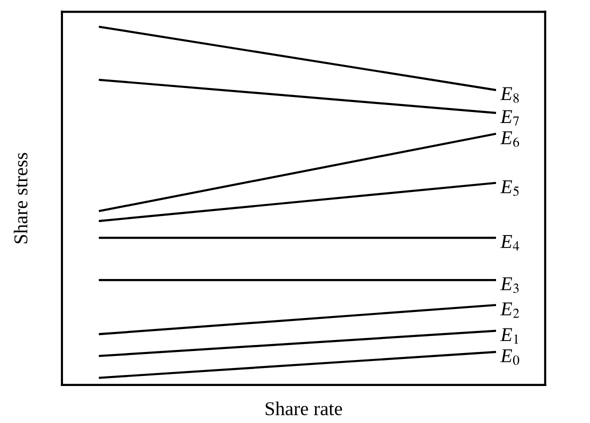 The width and height of the screenshot is (590, 423). Describe the element at coordinates (510, 310) in the screenshot. I see `series-label: E$_{2}$` at that location.